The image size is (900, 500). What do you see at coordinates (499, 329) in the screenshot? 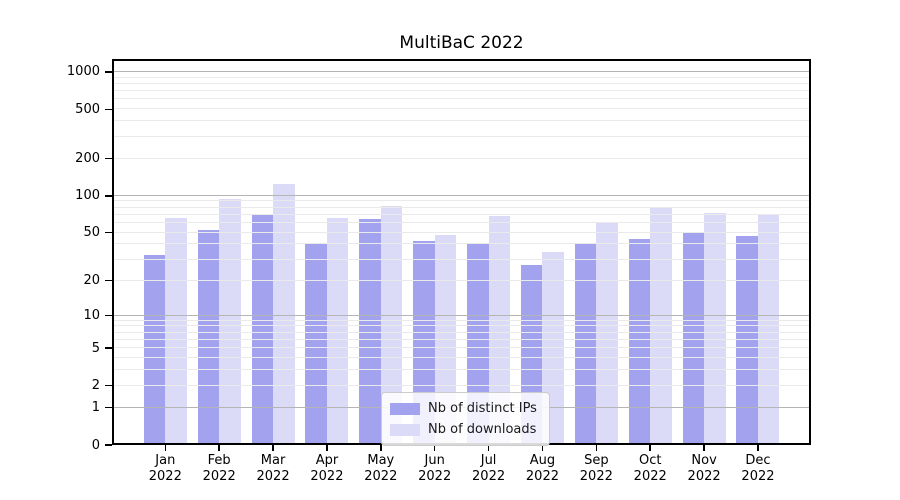
I see `bar-downloads-jul` at bounding box center [499, 329].